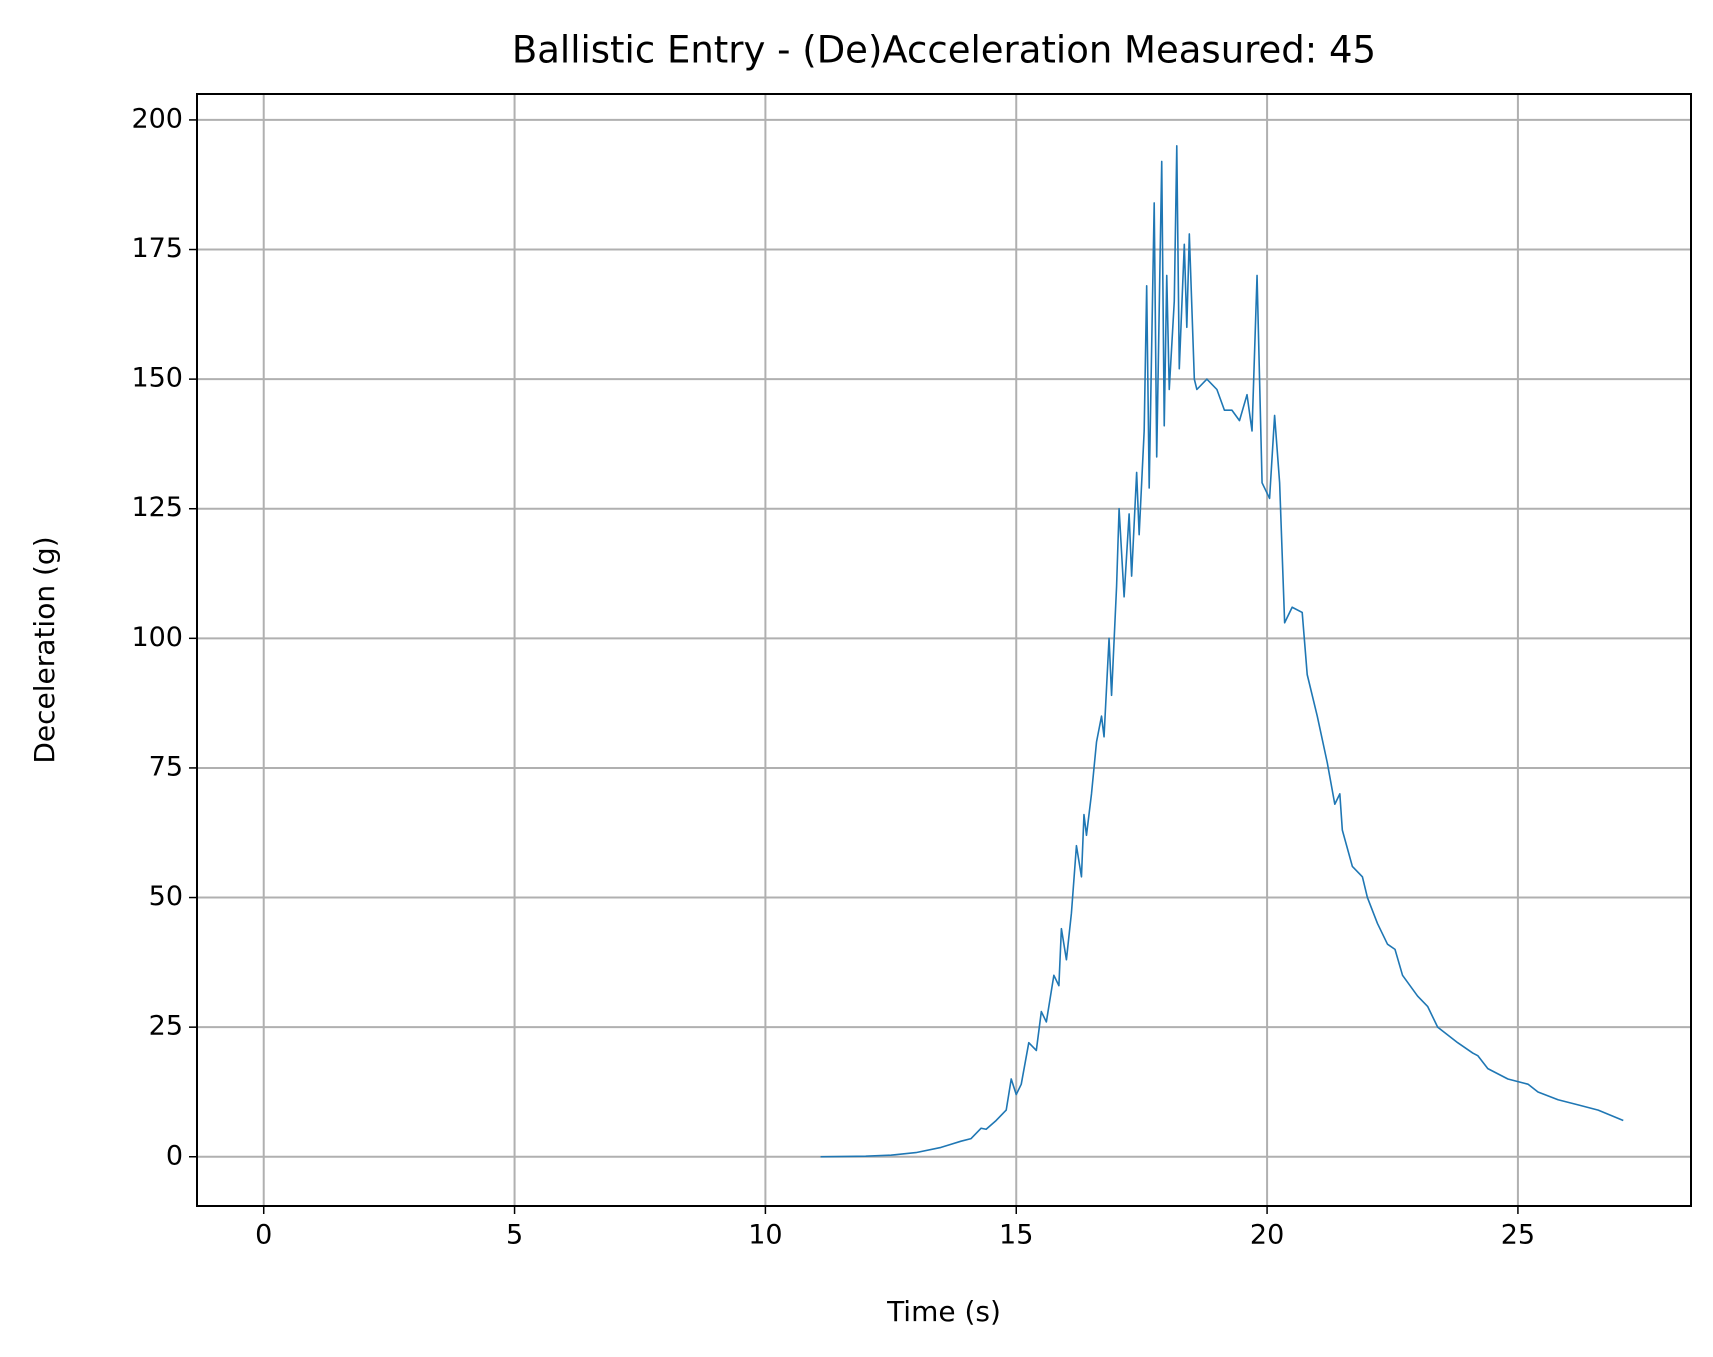 Image resolution: width=1713 pixels, height=1357 pixels. I want to click on x-axis-label: Time (s), so click(943, 1311).